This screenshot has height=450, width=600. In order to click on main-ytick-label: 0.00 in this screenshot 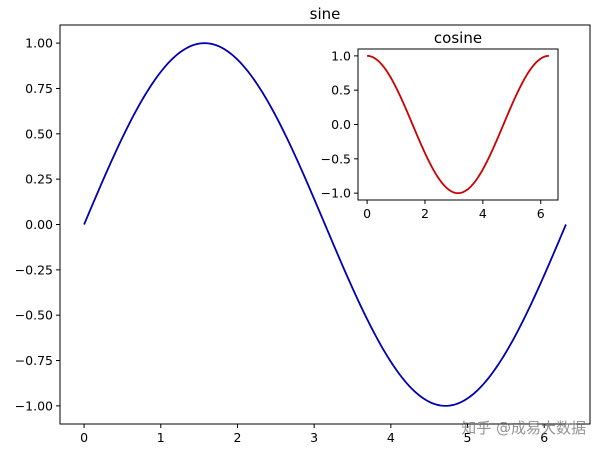, I will do `click(39, 224)`.